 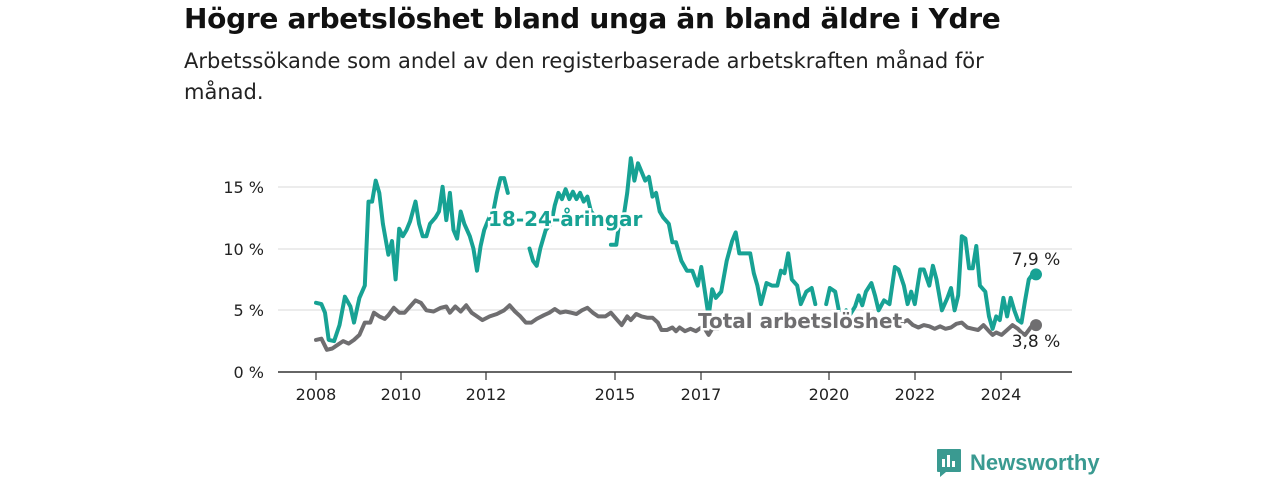 What do you see at coordinates (1035, 462) in the screenshot?
I see `brand-name: Newsworthy` at bounding box center [1035, 462].